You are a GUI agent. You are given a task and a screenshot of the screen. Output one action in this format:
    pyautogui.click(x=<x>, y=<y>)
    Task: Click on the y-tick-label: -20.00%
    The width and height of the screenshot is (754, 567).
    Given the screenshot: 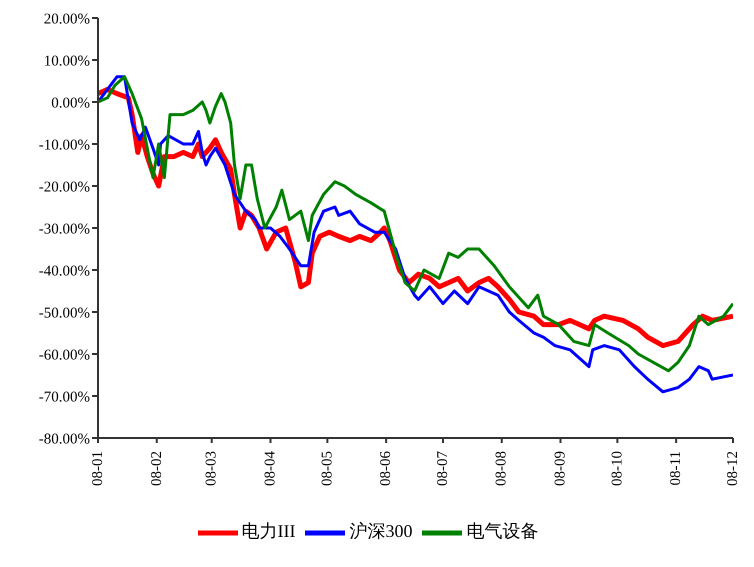 What is the action you would take?
    pyautogui.click(x=64, y=187)
    